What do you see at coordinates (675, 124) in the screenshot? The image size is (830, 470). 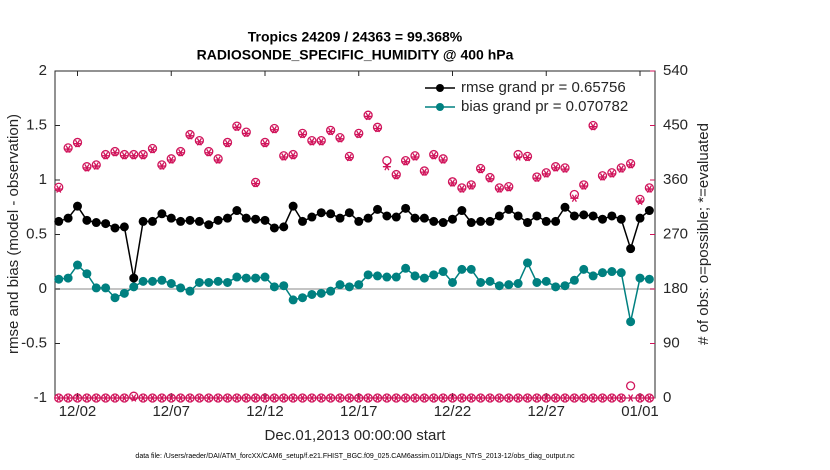 I see `y2-tick-label: 450` at bounding box center [675, 124].